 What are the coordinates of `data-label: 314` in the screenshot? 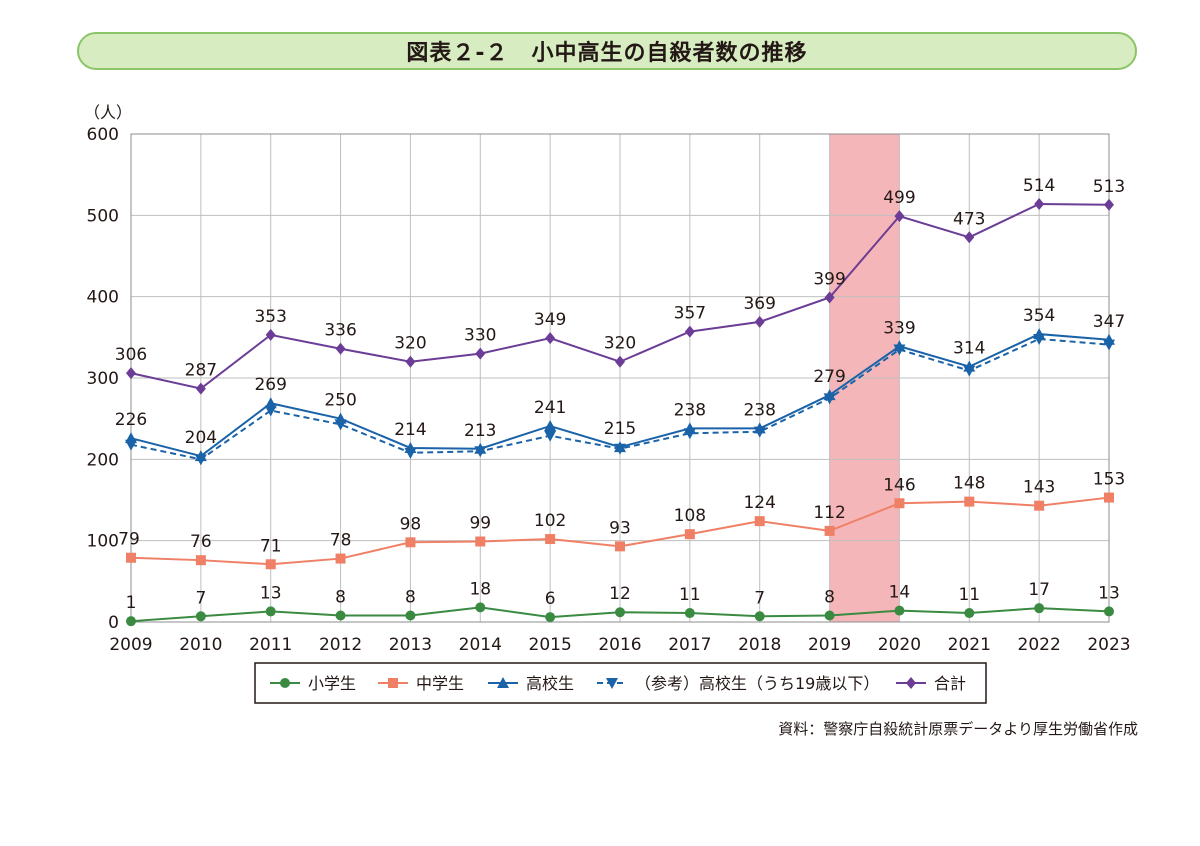 It's located at (969, 349).